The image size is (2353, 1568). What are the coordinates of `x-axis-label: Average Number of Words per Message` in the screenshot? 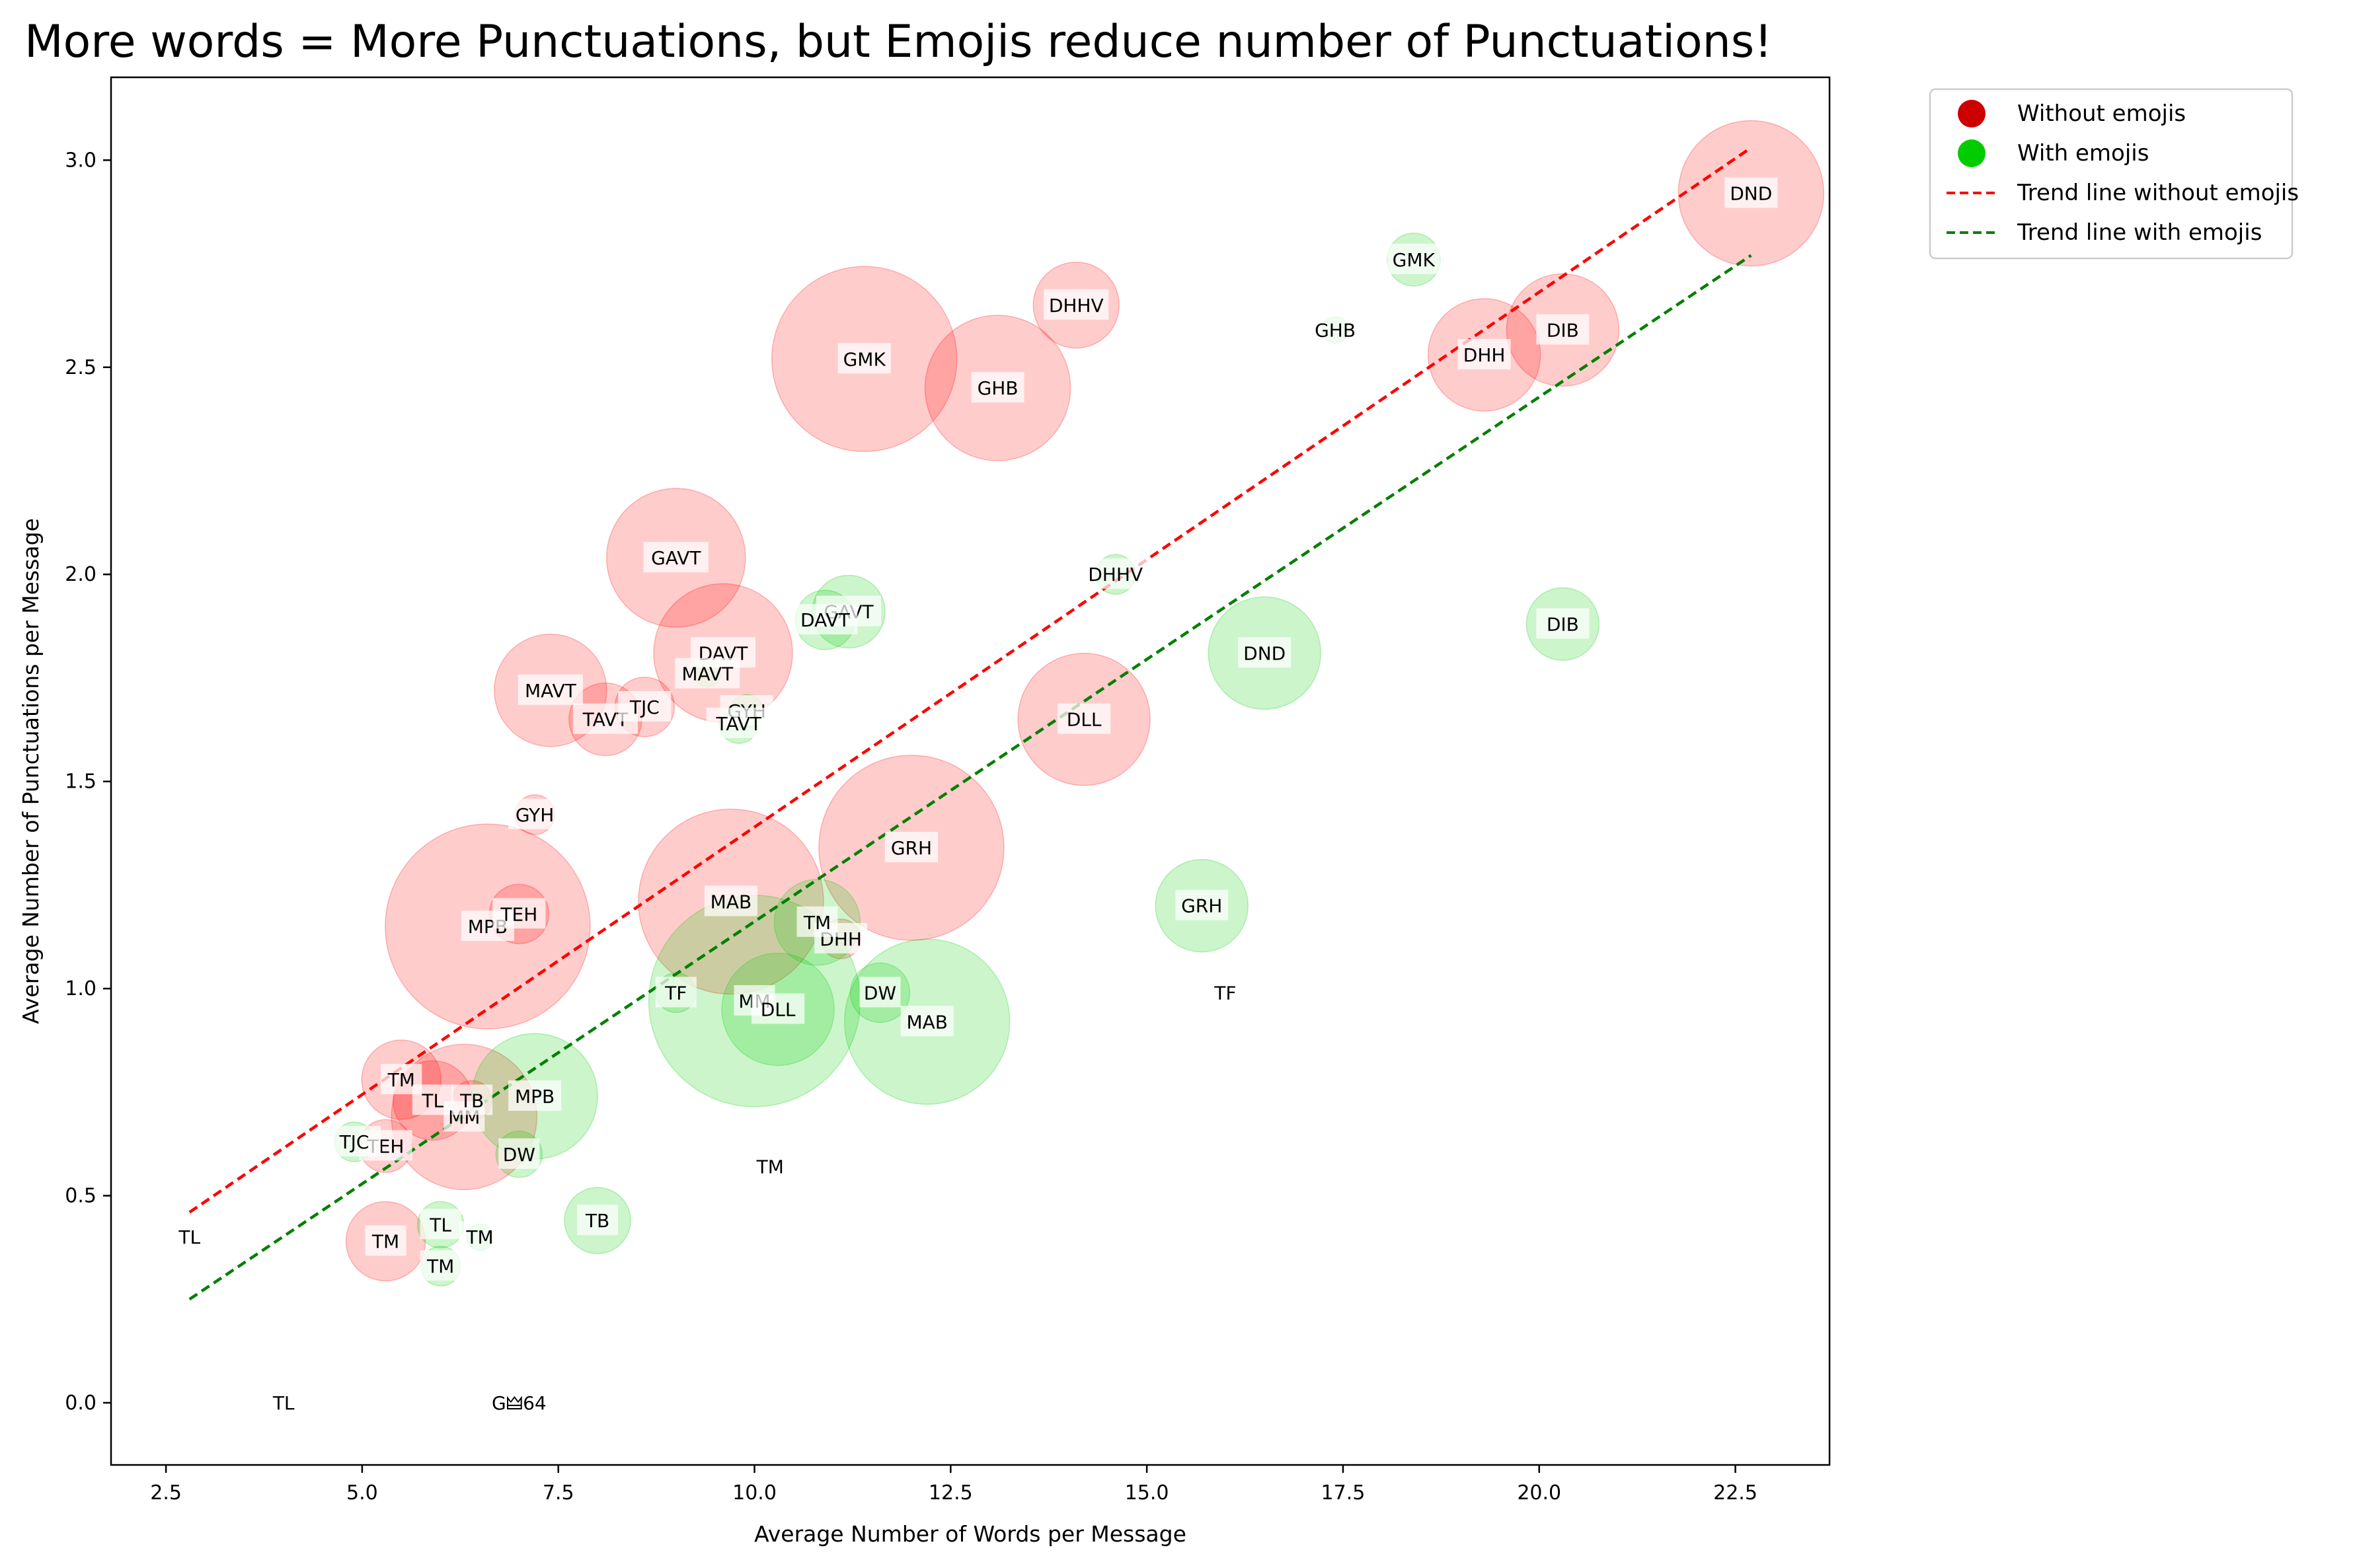 It's located at (970, 1534).